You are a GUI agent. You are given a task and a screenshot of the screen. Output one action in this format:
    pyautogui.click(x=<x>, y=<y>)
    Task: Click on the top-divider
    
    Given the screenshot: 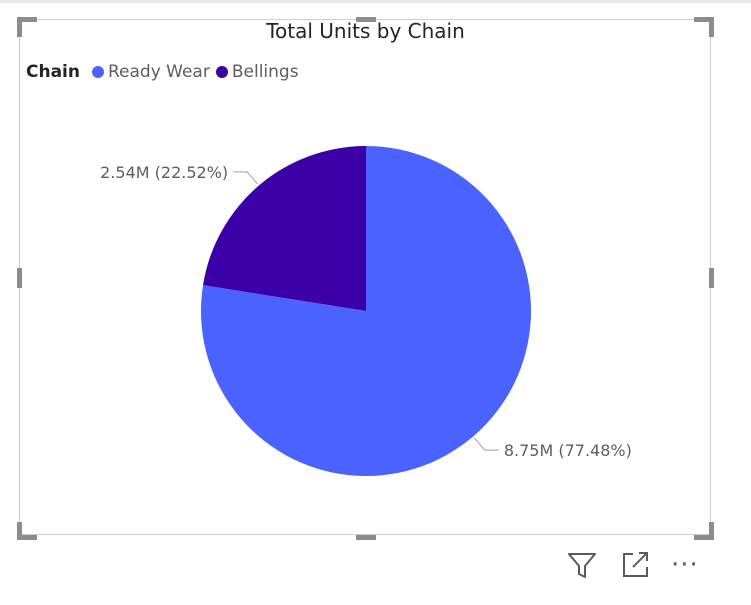 What is the action you would take?
    pyautogui.click(x=375, y=1)
    